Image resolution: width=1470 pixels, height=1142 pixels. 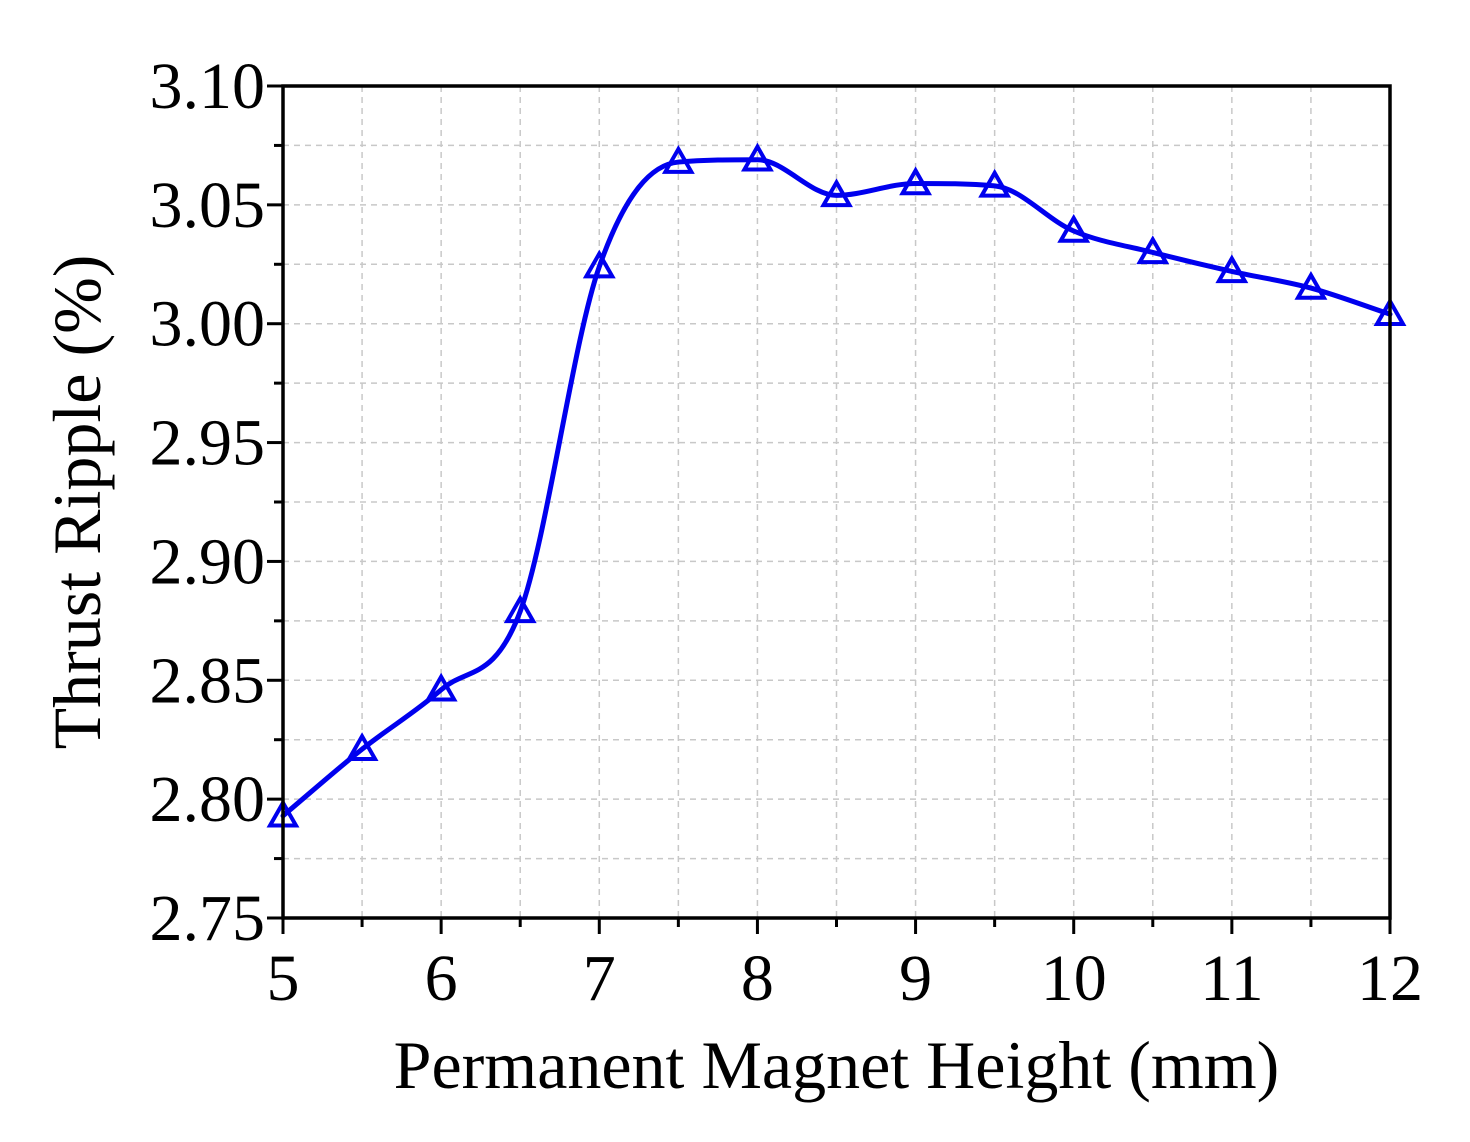 What do you see at coordinates (208, 680) in the screenshot?
I see `y-tick-label: 2.85` at bounding box center [208, 680].